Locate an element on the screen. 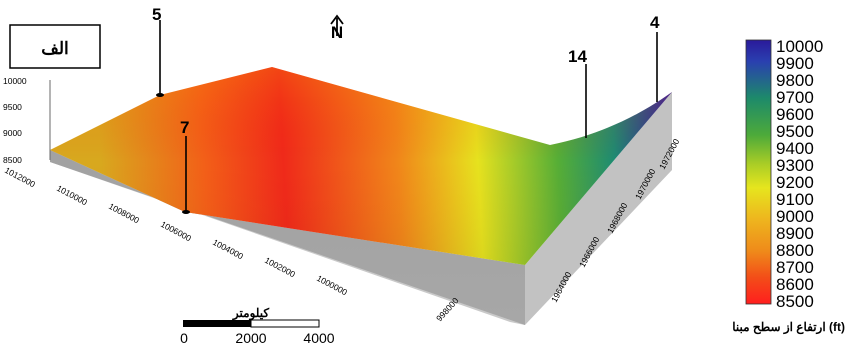 Image resolution: width=858 pixels, height=351 pixels. colorbar-tick: 9500 is located at coordinates (795, 131).